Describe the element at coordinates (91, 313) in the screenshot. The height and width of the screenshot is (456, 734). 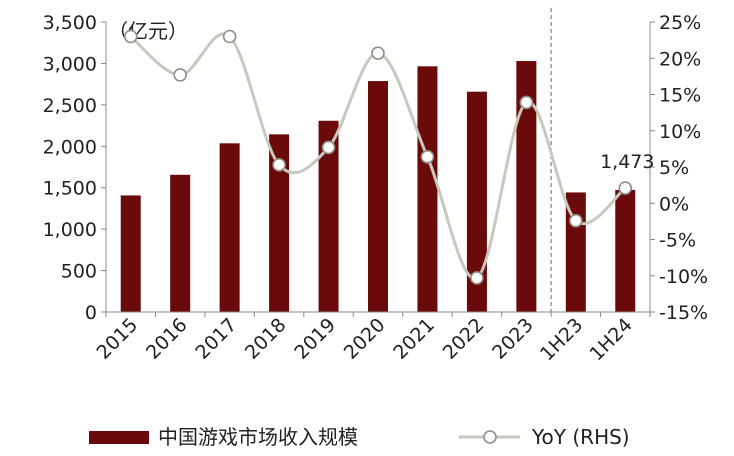
I see `left-axis-tick-label: 0` at that location.